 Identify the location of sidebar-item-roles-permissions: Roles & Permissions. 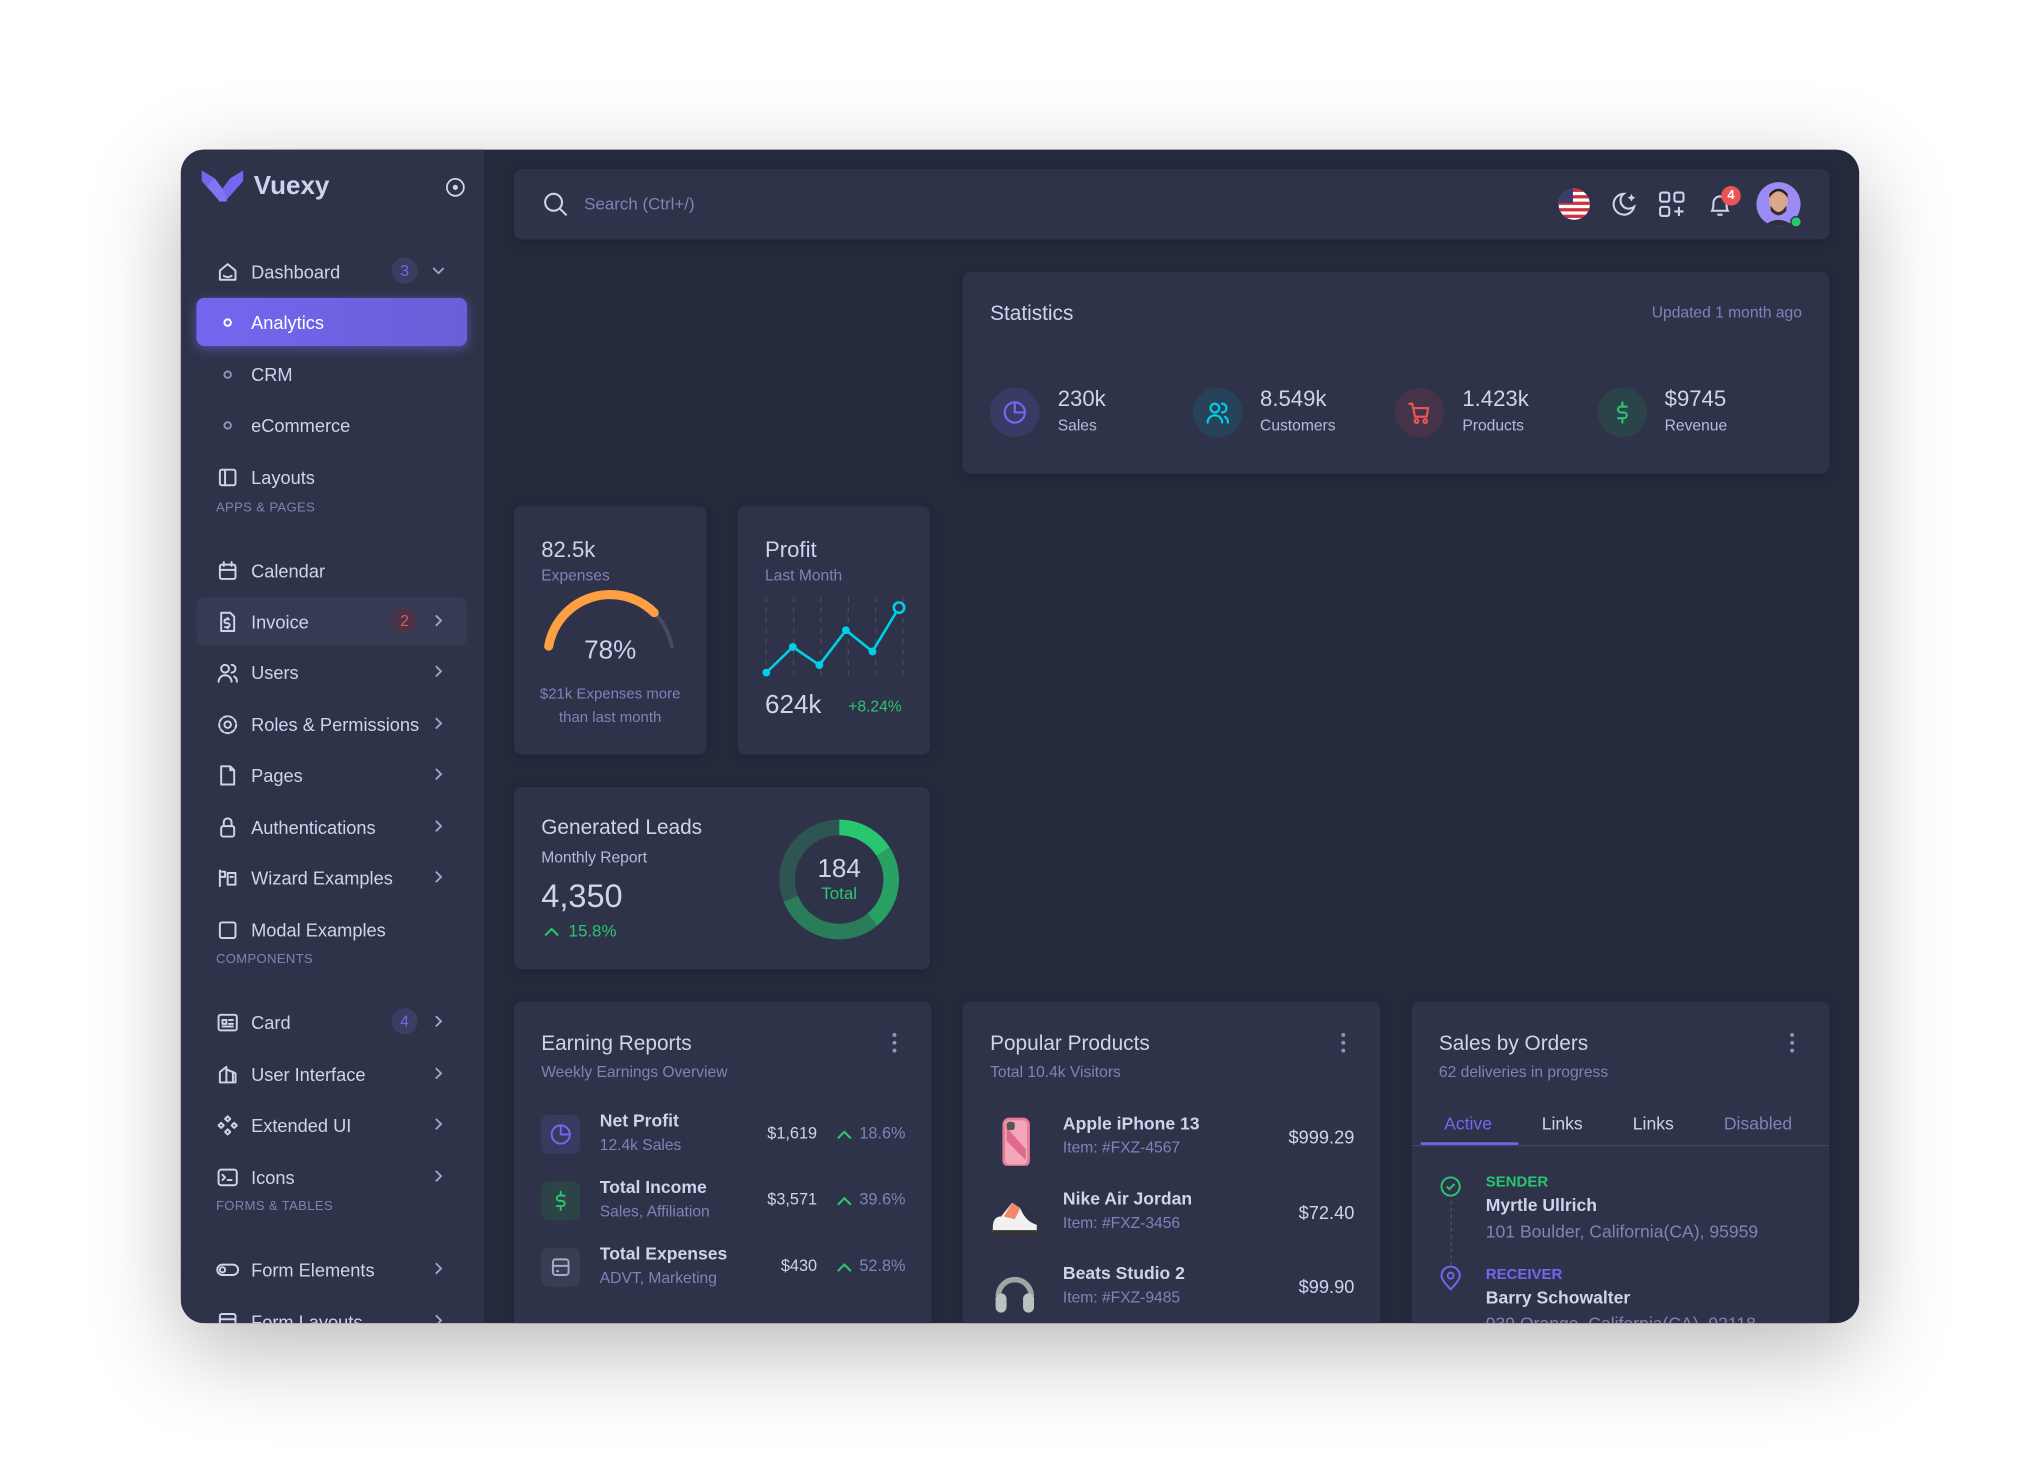
(331, 724).